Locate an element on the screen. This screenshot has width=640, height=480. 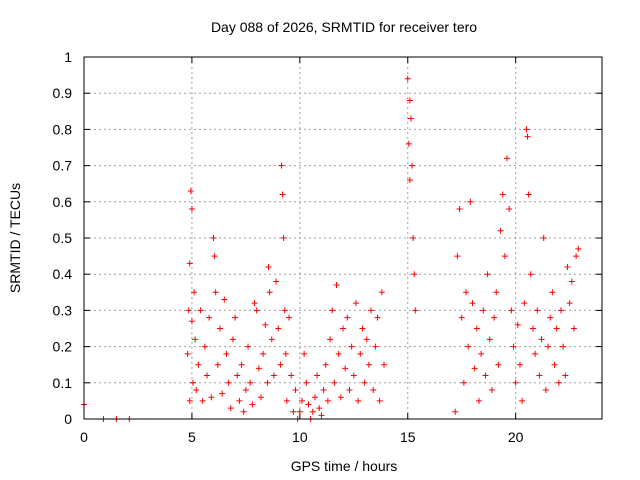
y-tick-label: 0 is located at coordinates (68, 419).